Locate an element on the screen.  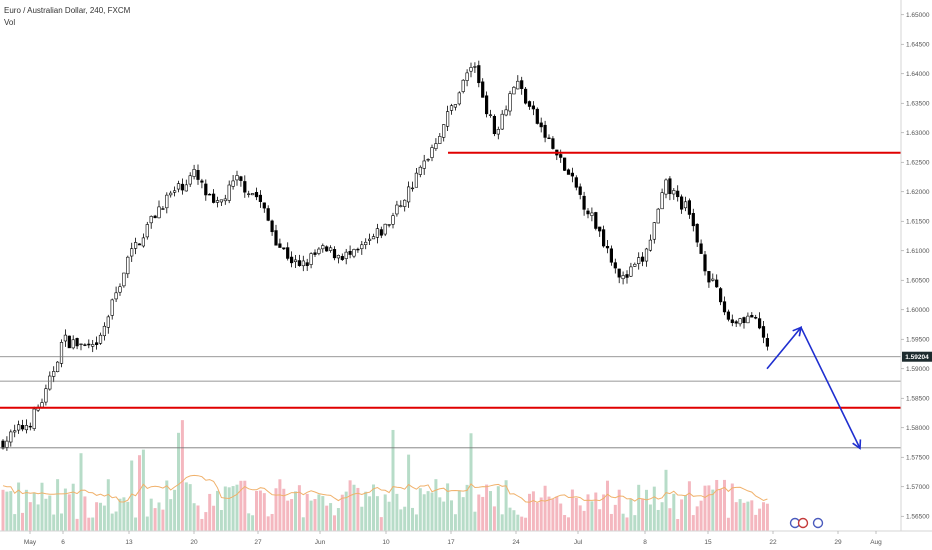
volume-label: Vol is located at coordinates (10, 22).